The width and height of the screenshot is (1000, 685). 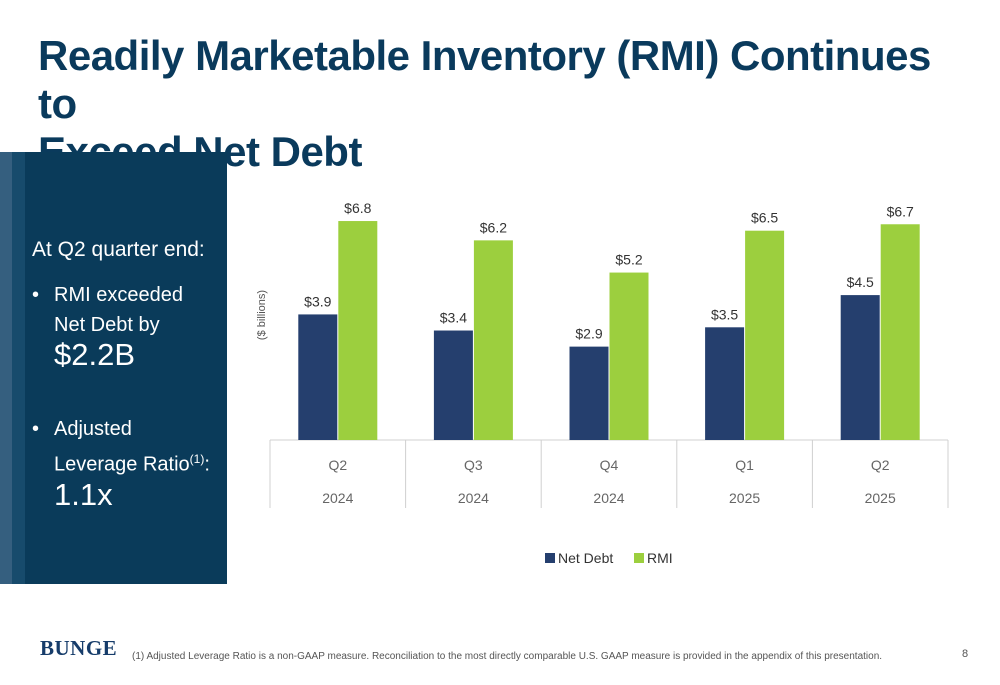 What do you see at coordinates (118, 249) in the screenshot?
I see `panel-heading: At Q2 quarter end:` at bounding box center [118, 249].